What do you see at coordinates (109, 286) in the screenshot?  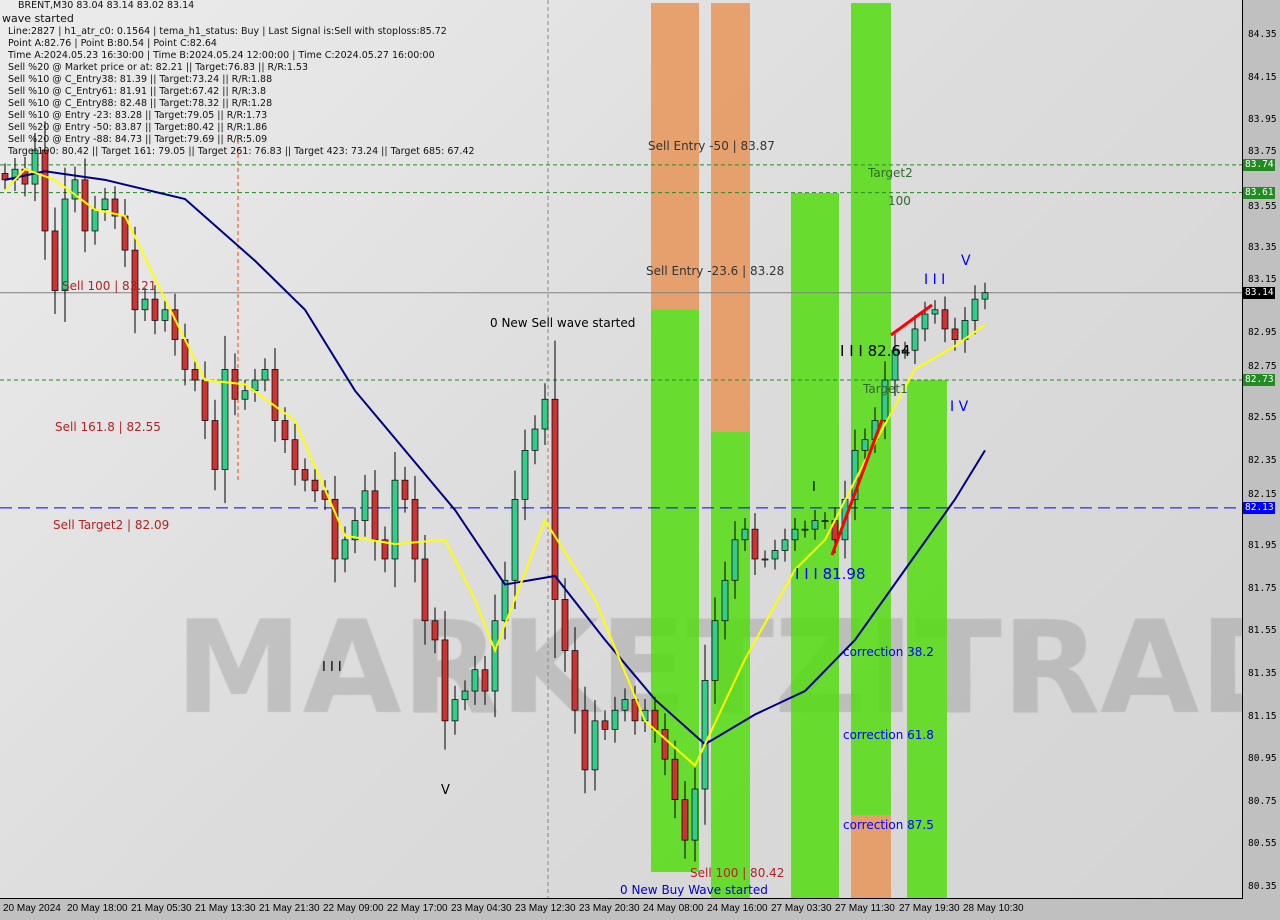 I see `label-sell-100: Sell 100 | 83.21` at bounding box center [109, 286].